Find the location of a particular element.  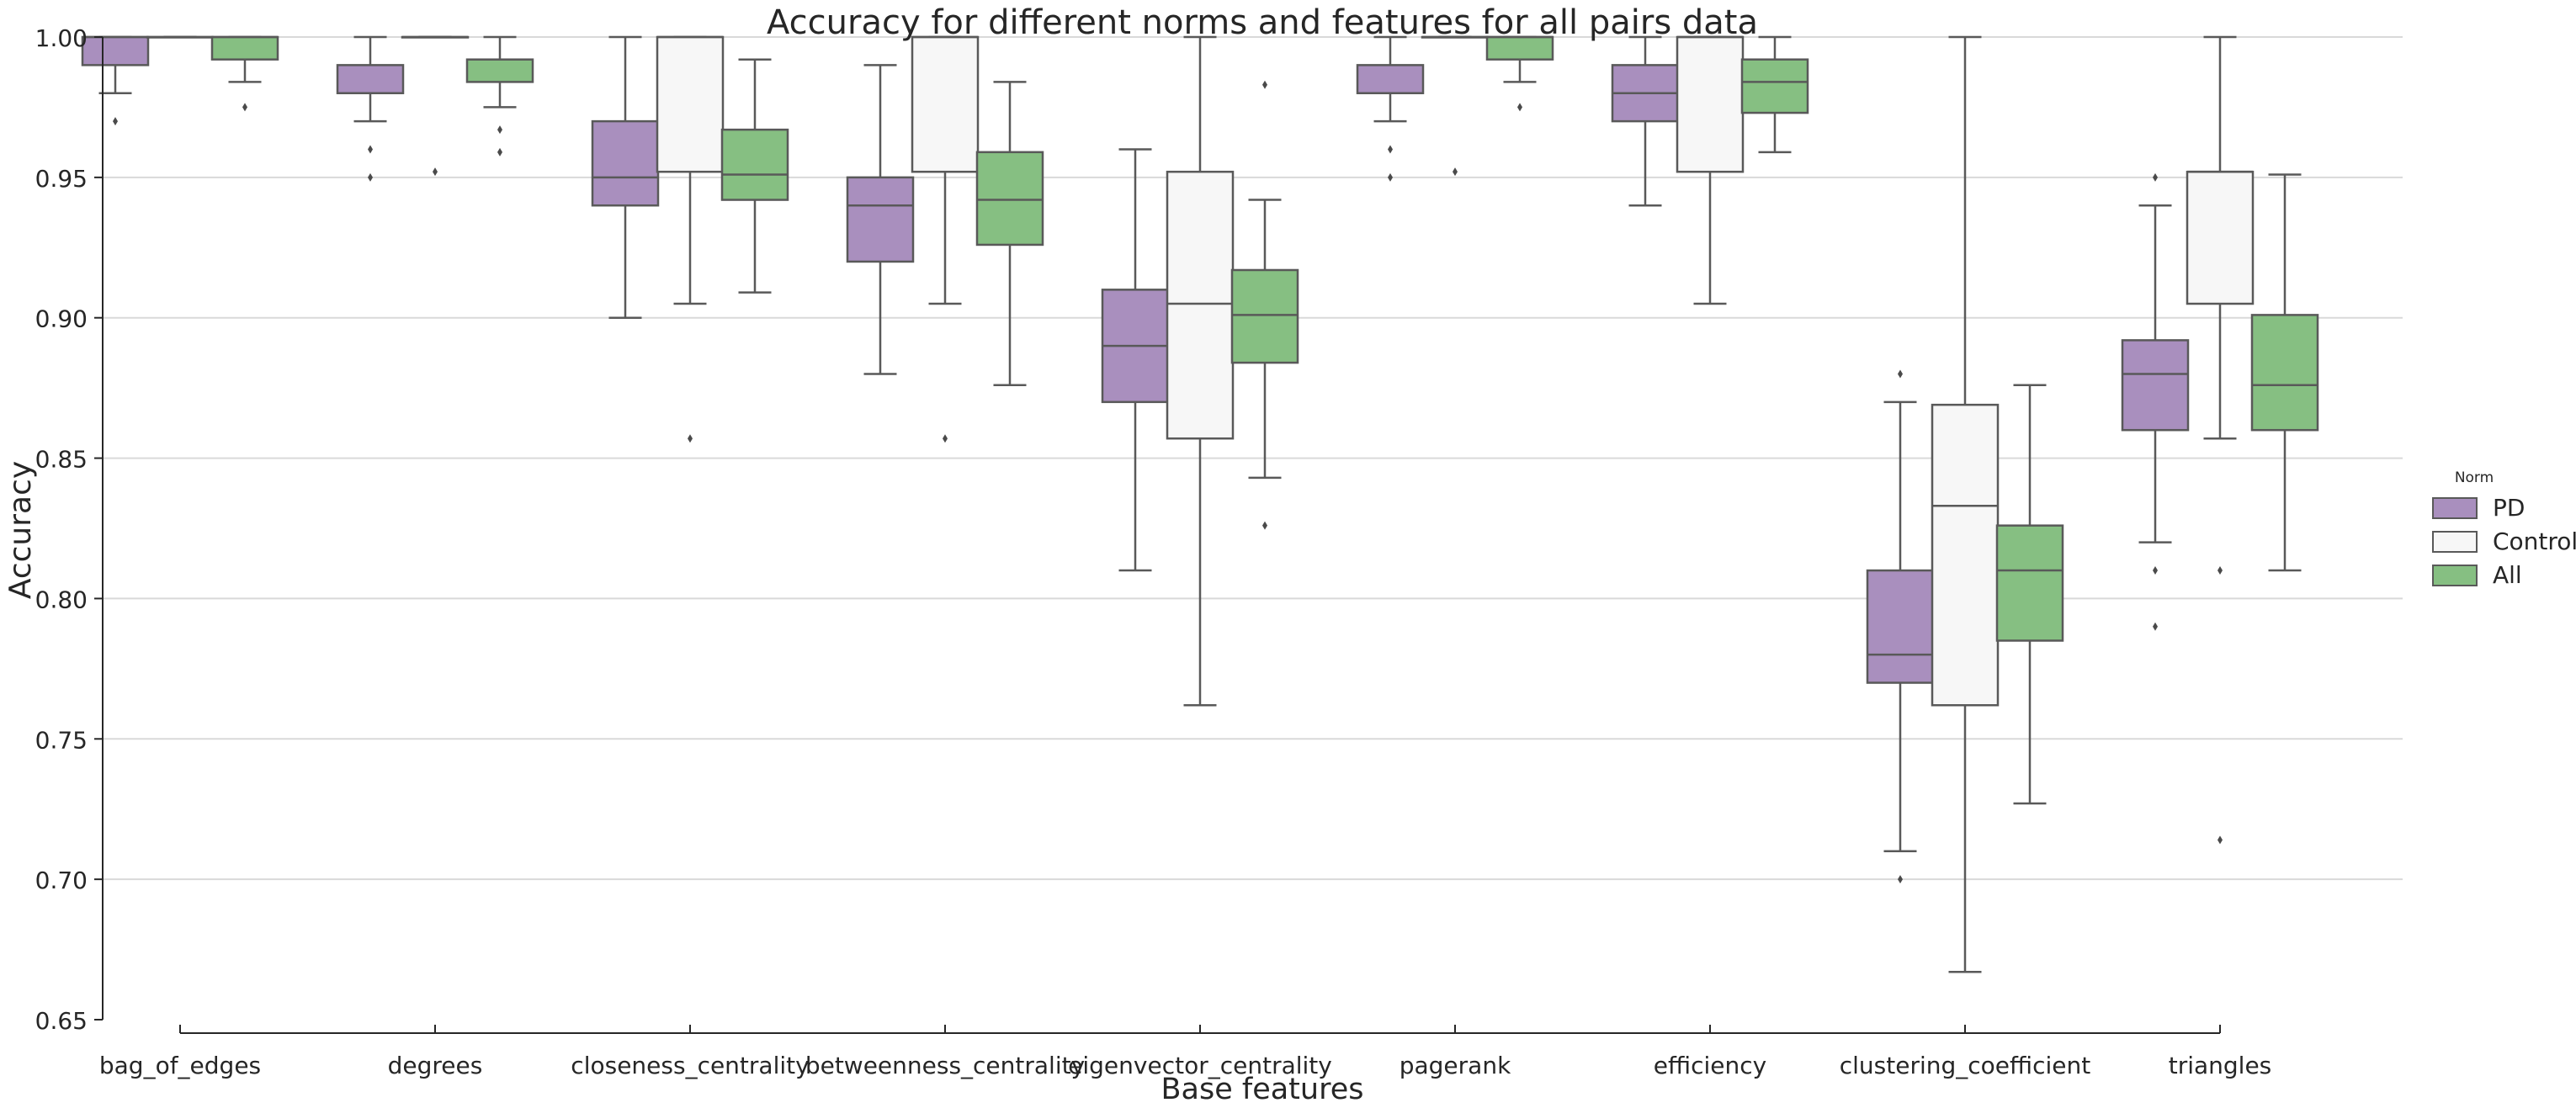

legend-label-all: All is located at coordinates (2507, 575).